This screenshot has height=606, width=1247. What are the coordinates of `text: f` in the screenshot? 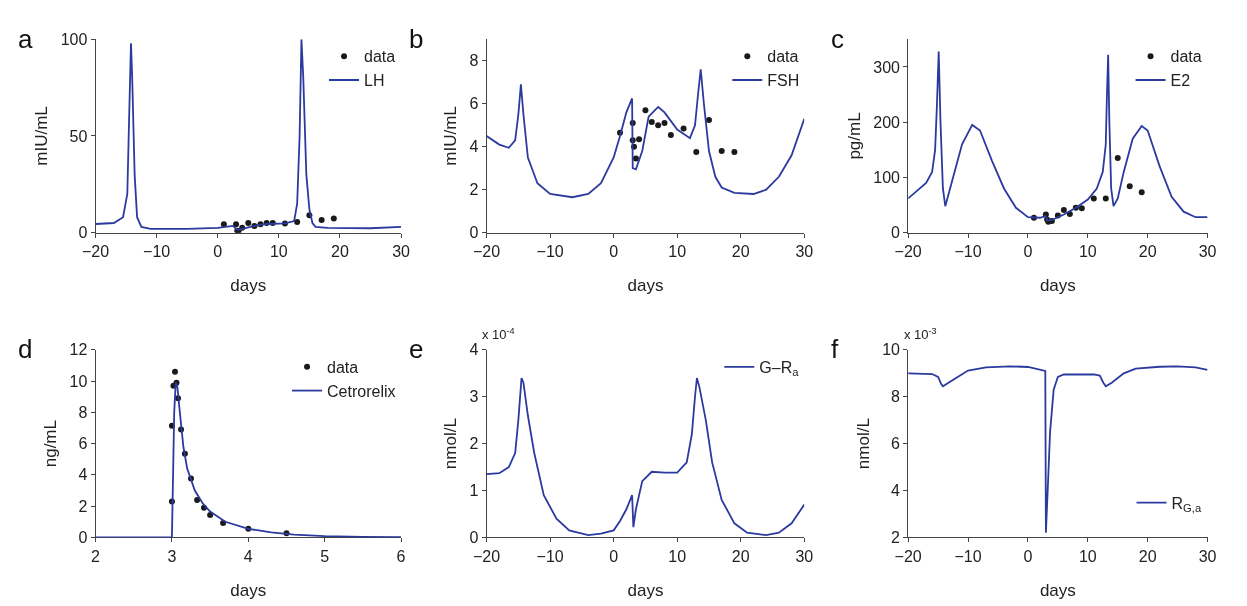 It's located at (835, 349).